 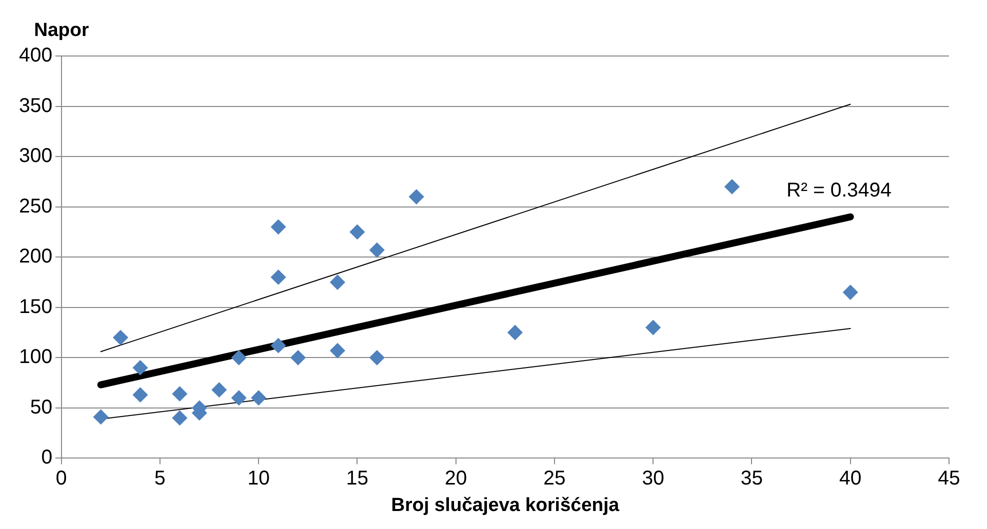 I want to click on x-tick-label: 5, so click(x=160, y=479).